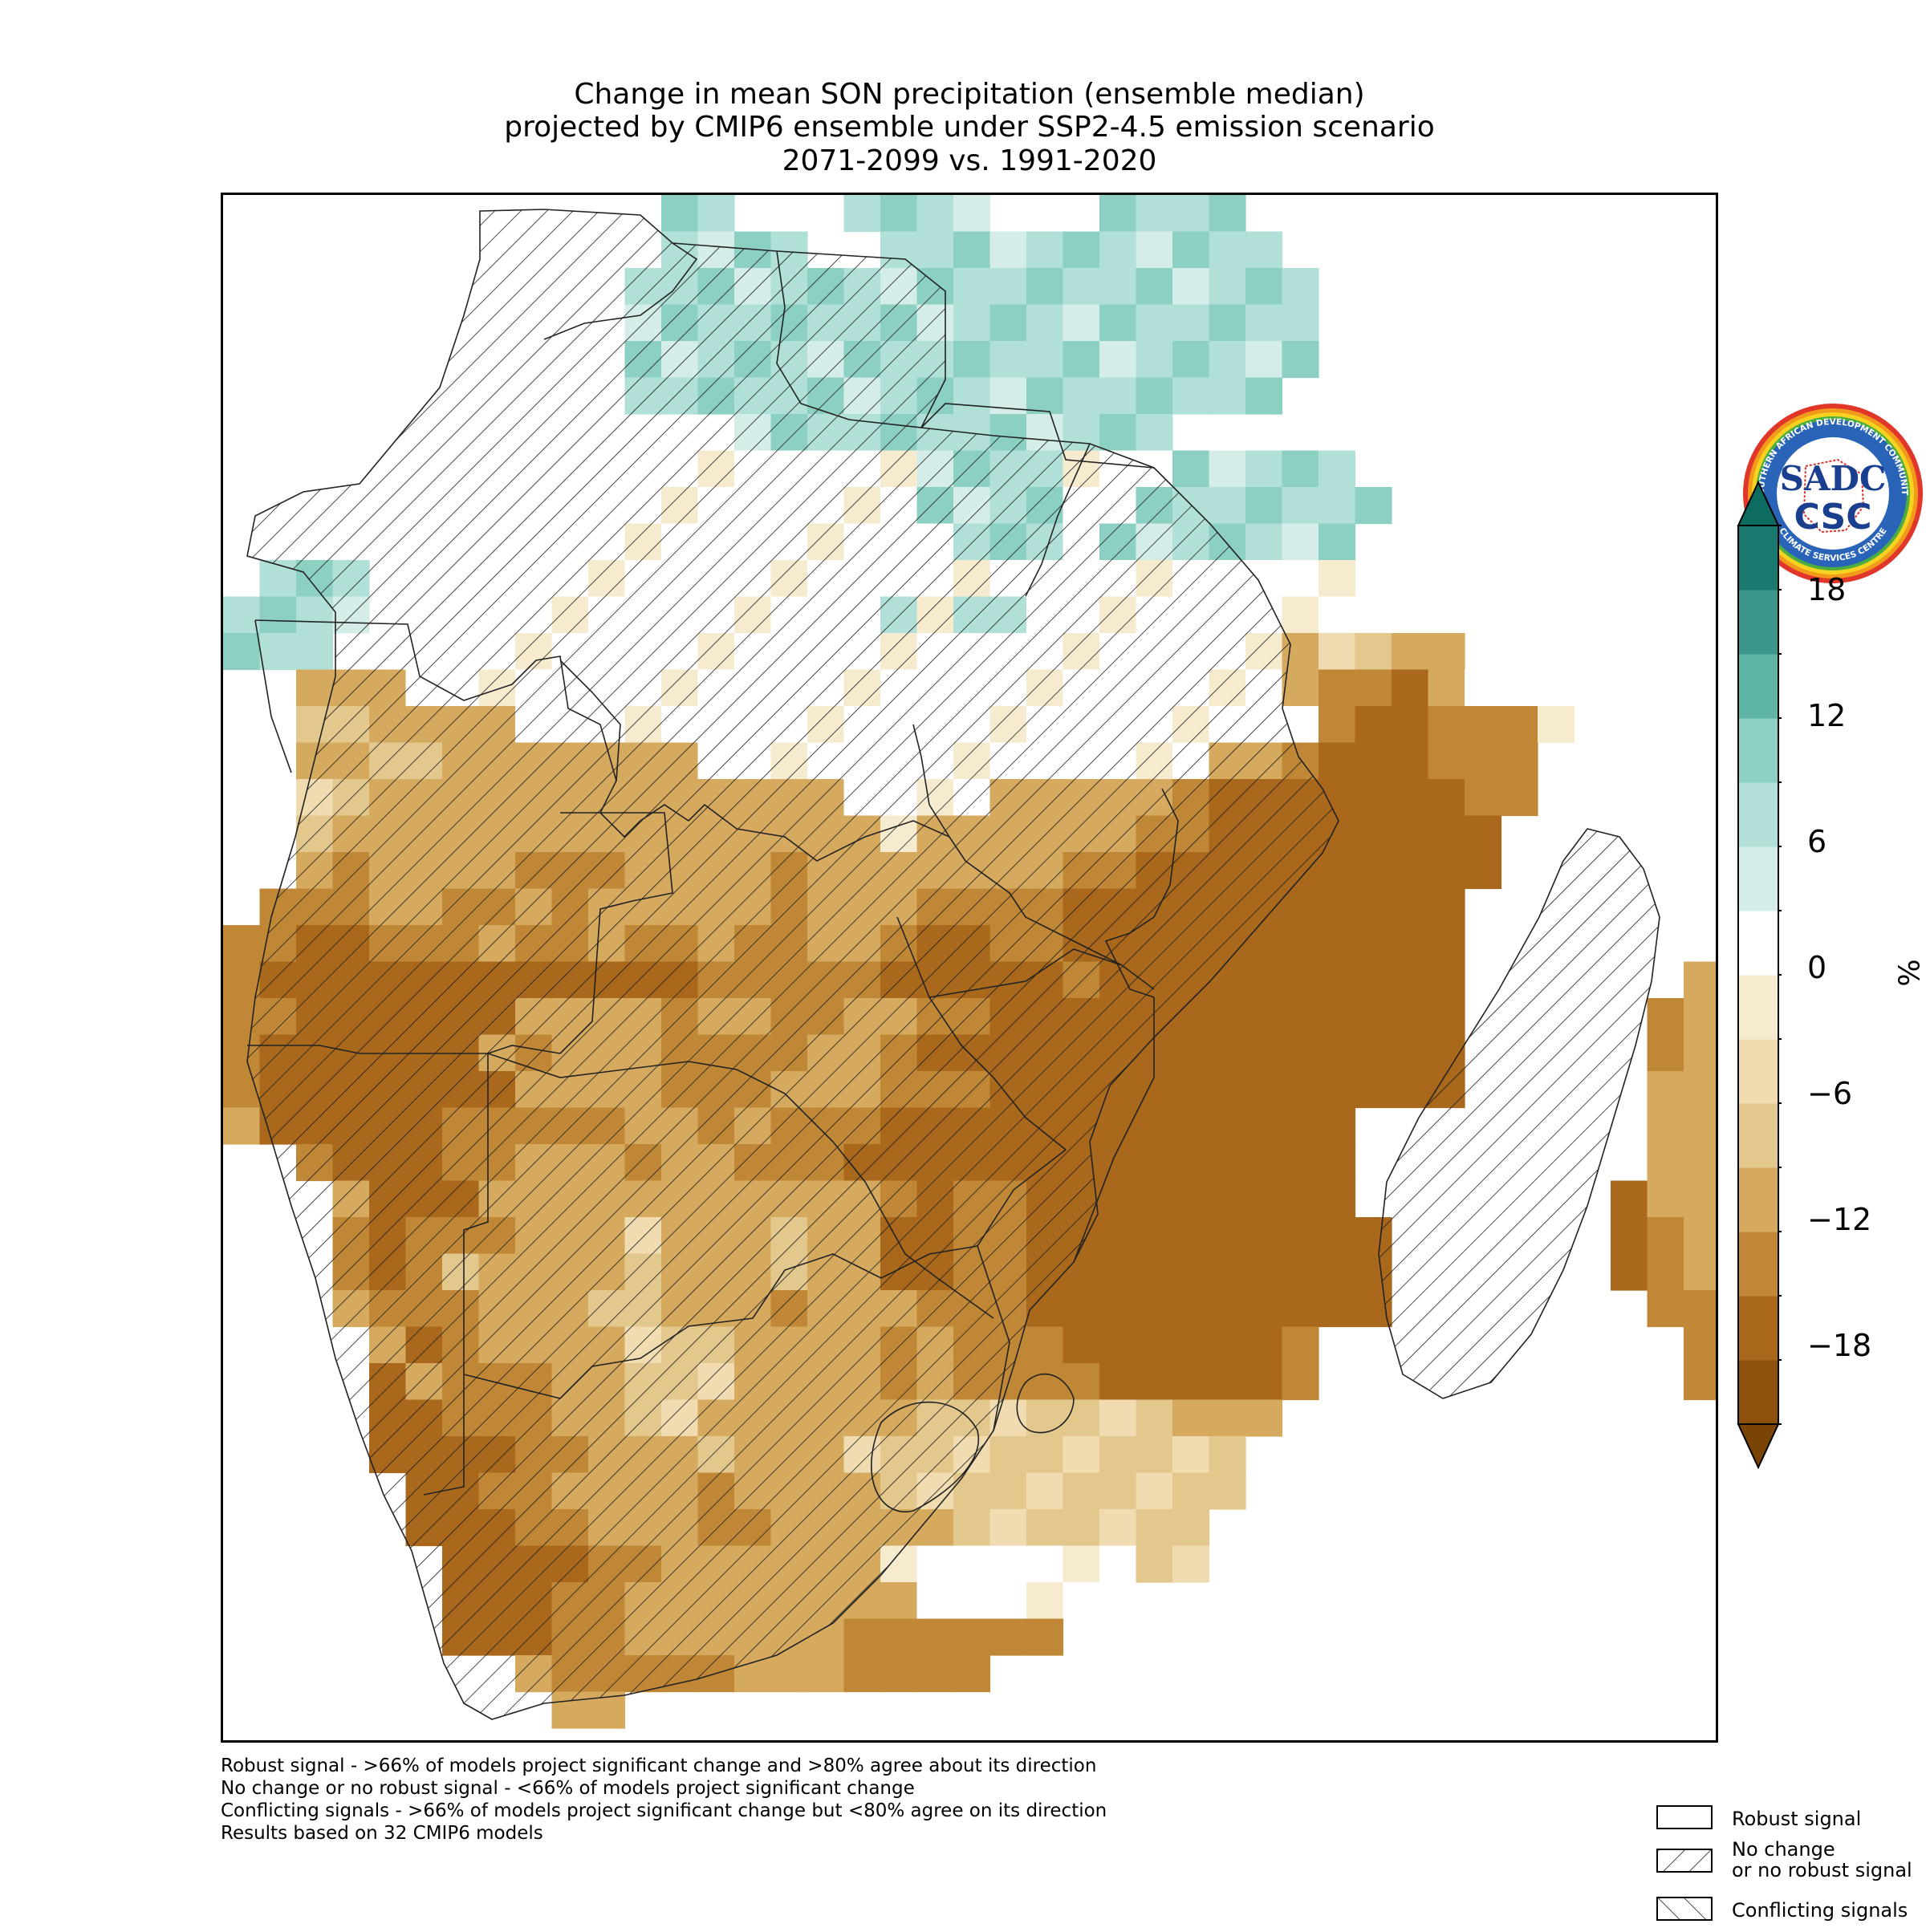 This screenshot has height=1932, width=1926. Describe the element at coordinates (1789, 1857) in the screenshot. I see `legend-item-no-change: No change or no robust signal` at that location.